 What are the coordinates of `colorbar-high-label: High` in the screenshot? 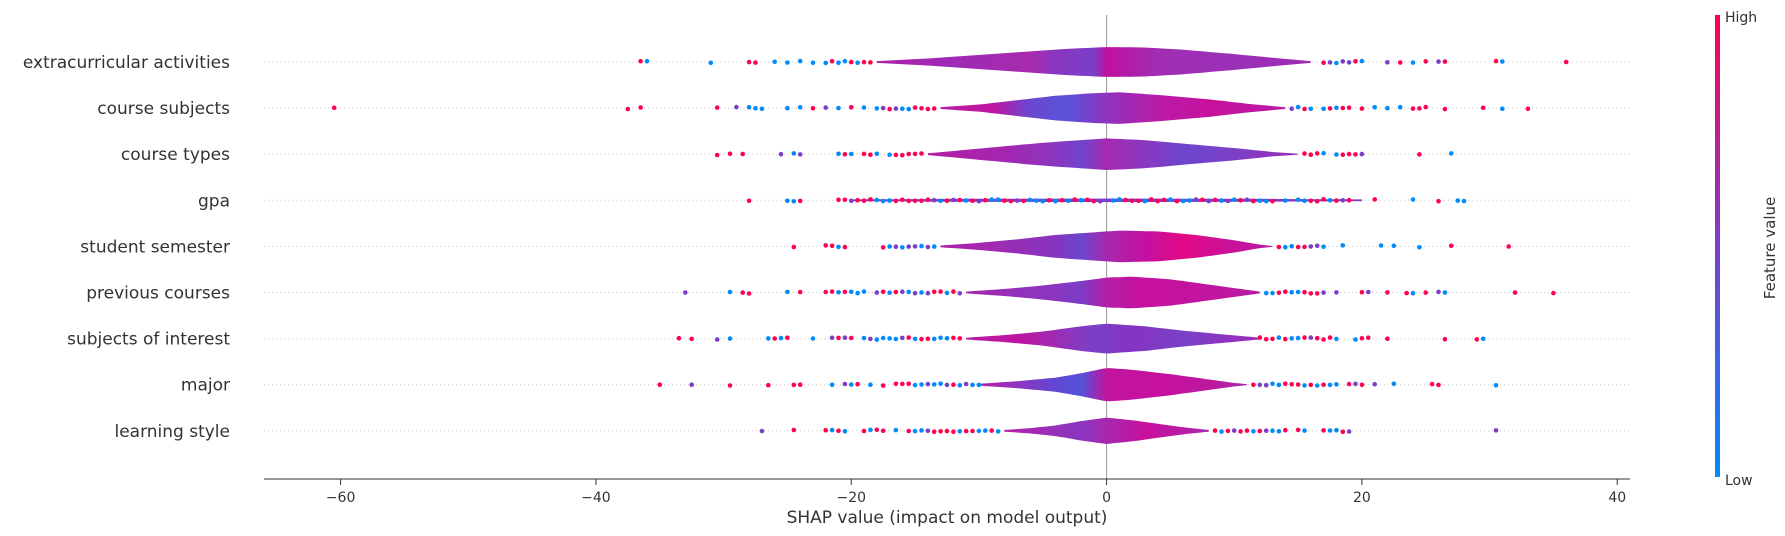 It's located at (1741, 18).